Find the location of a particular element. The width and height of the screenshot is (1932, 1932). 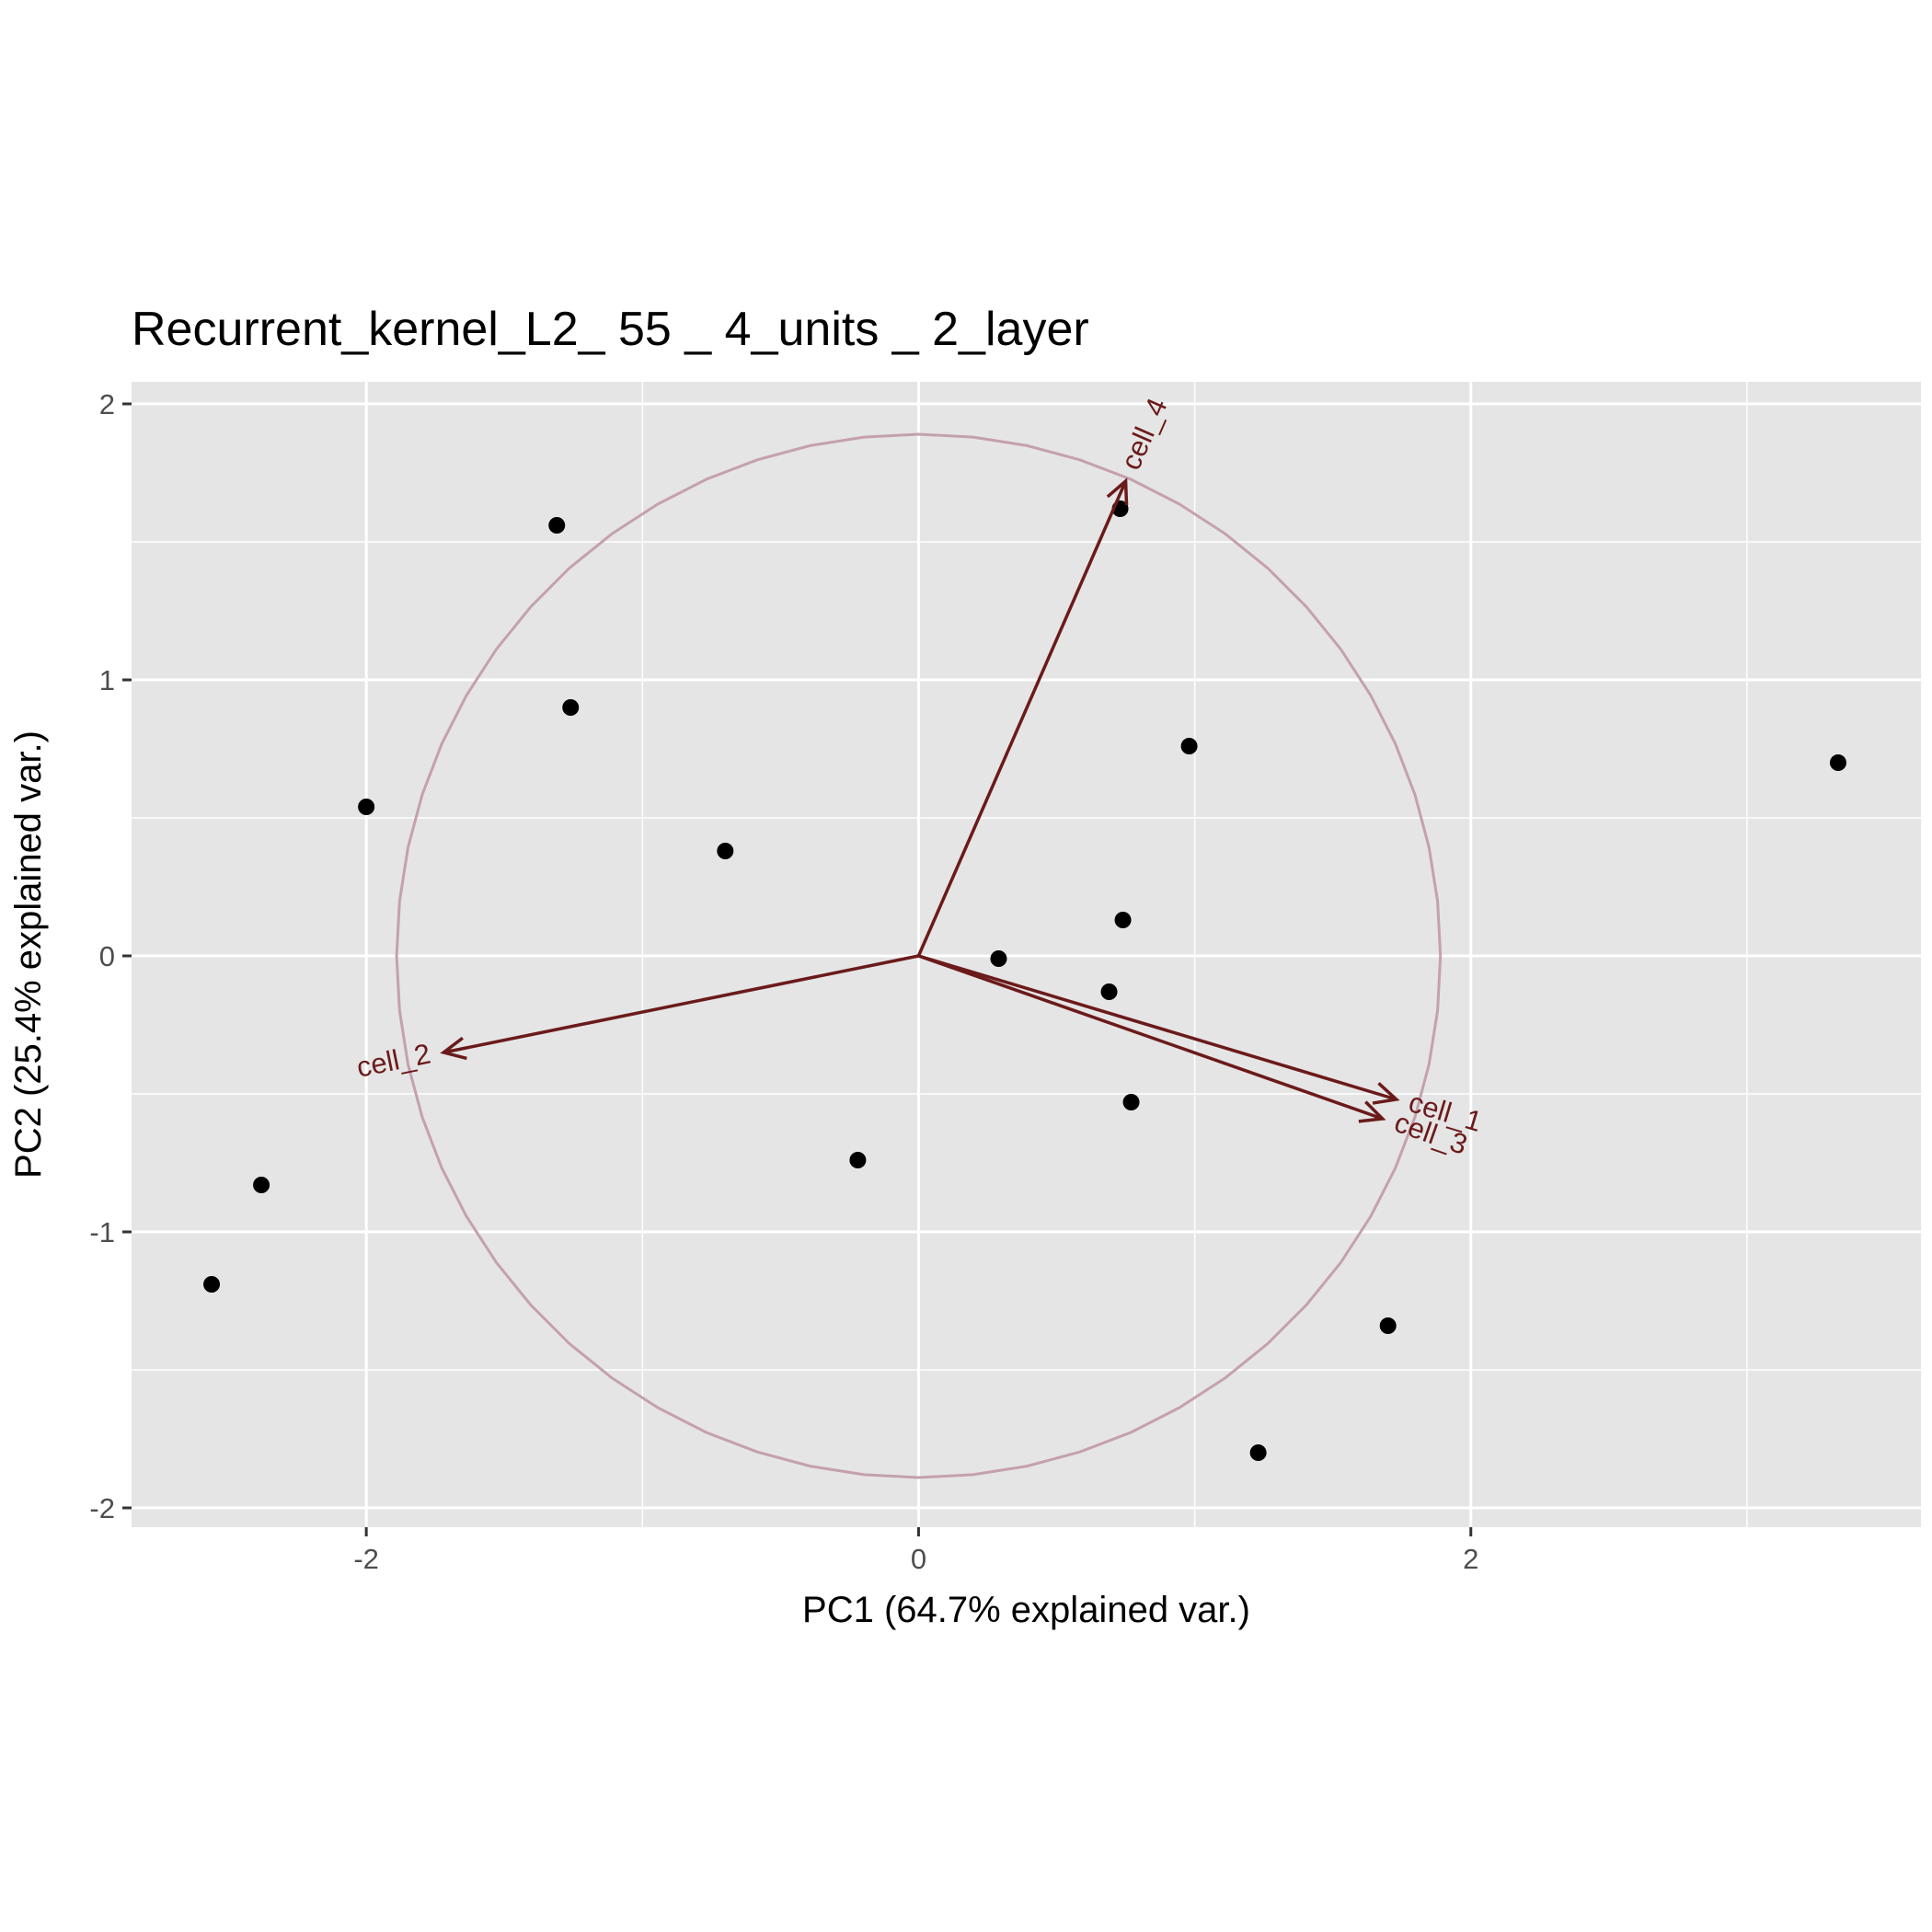

y-tick-label: 1 is located at coordinates (107, 680).